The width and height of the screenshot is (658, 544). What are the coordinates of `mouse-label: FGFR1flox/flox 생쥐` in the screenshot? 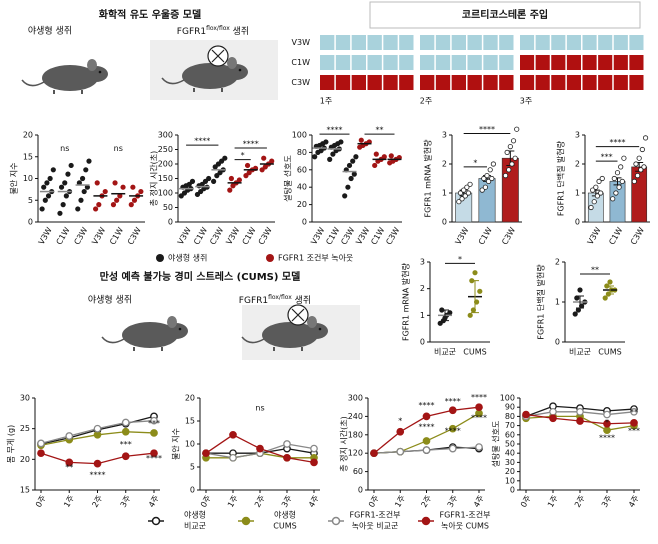 It's located at (213, 31).